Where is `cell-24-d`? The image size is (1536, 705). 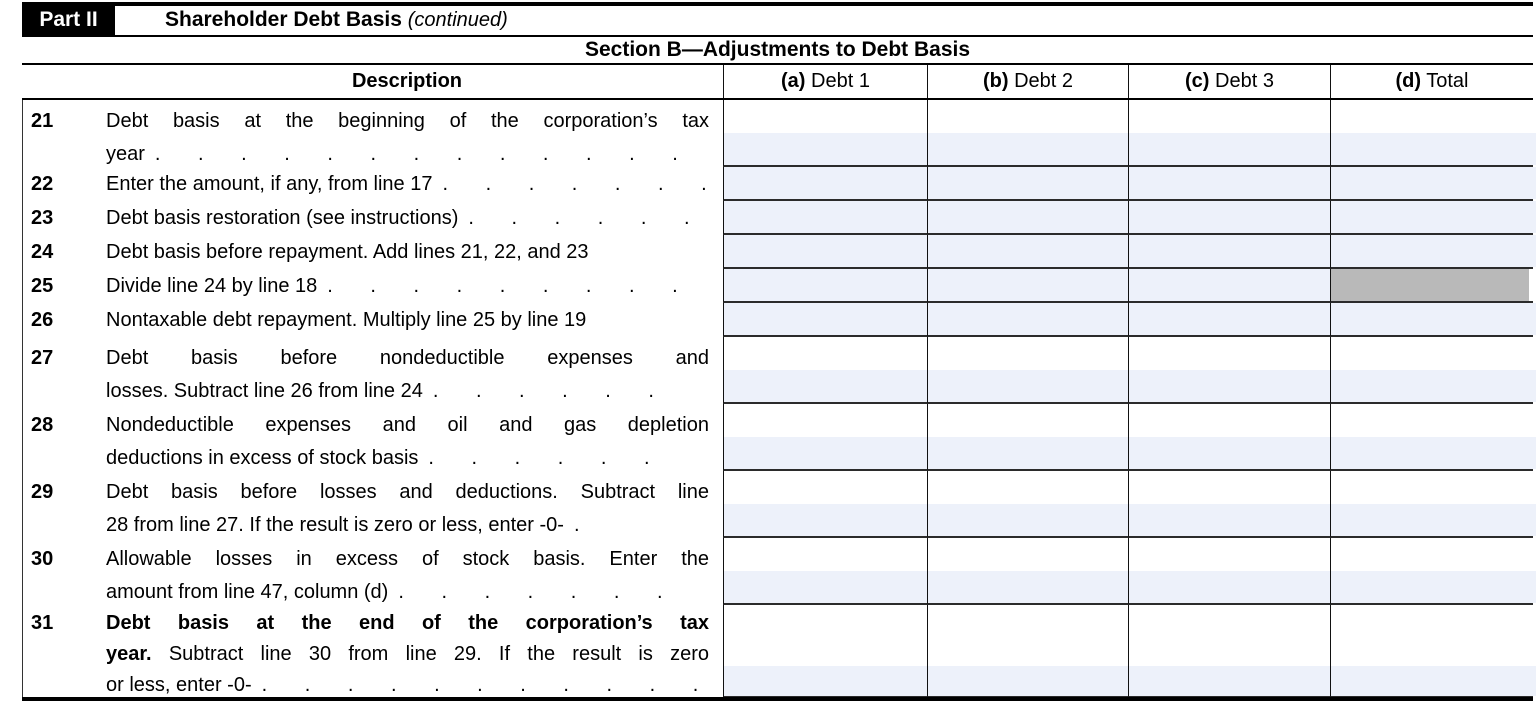
cell-24-d is located at coordinates (1433, 252).